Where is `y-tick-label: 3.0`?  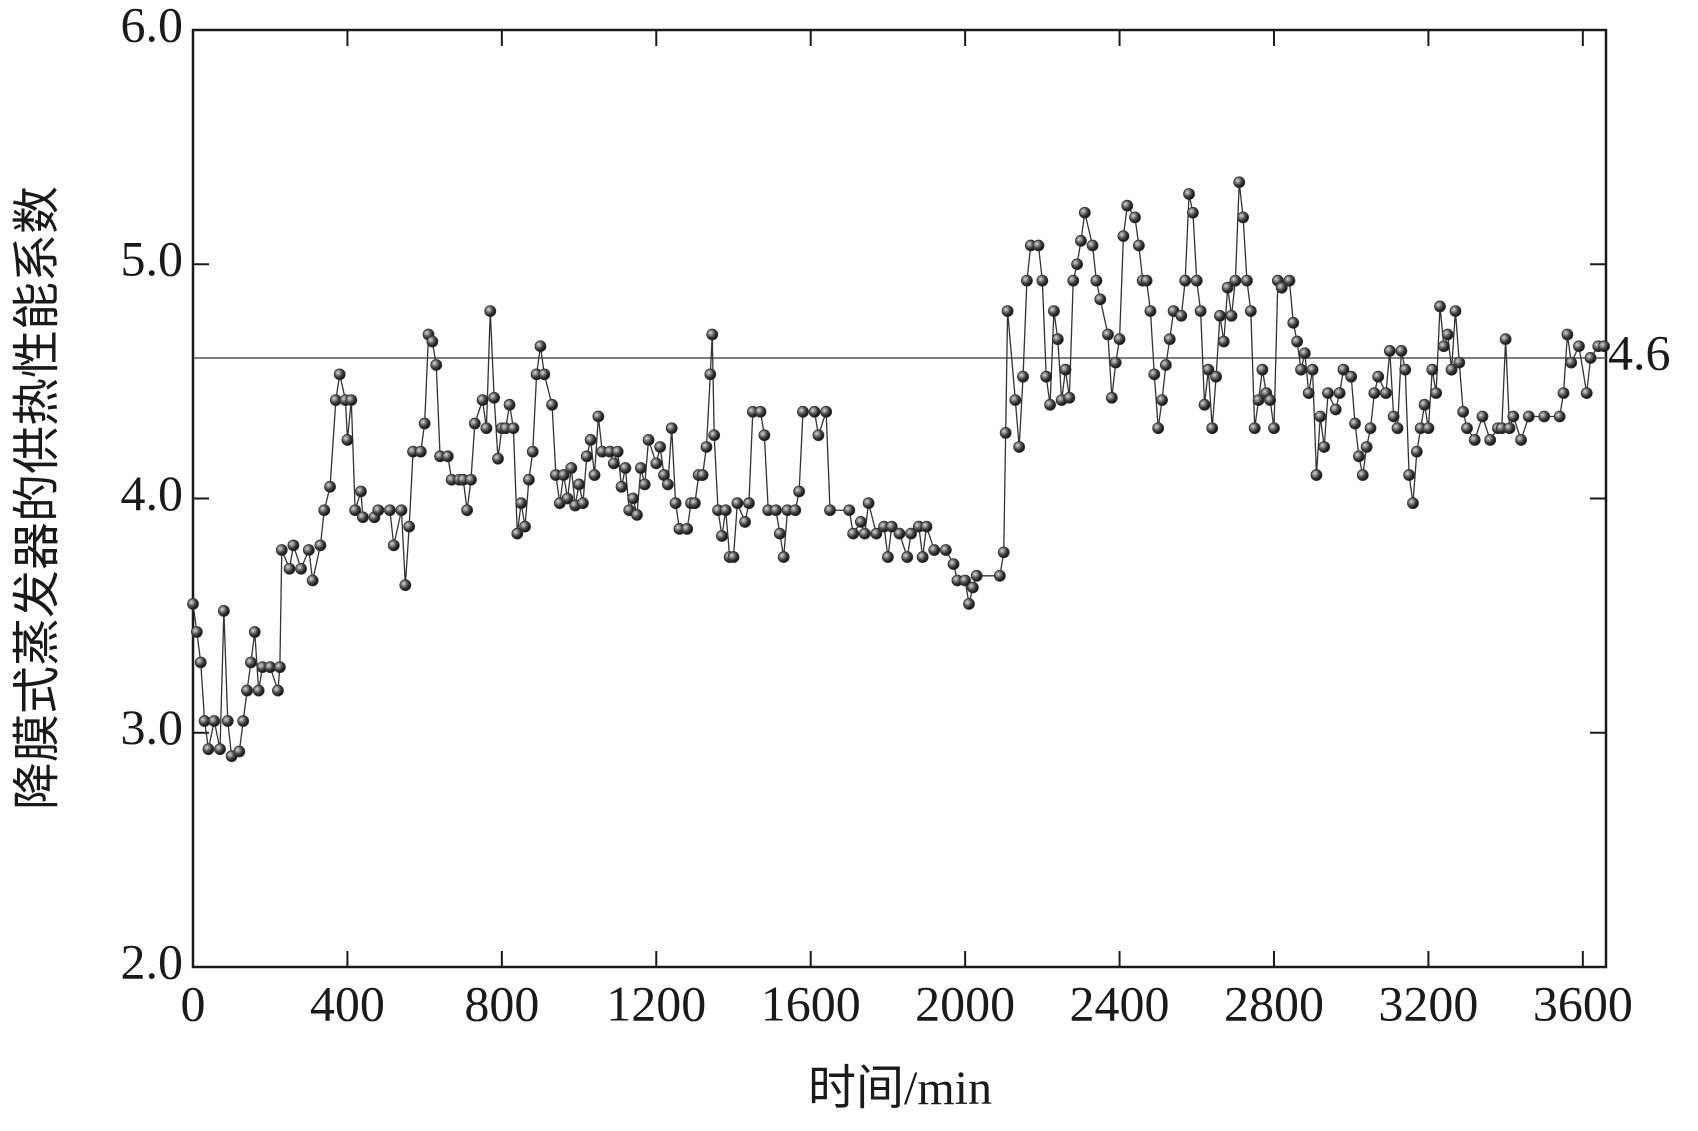
y-tick-label: 3.0 is located at coordinates (152, 727).